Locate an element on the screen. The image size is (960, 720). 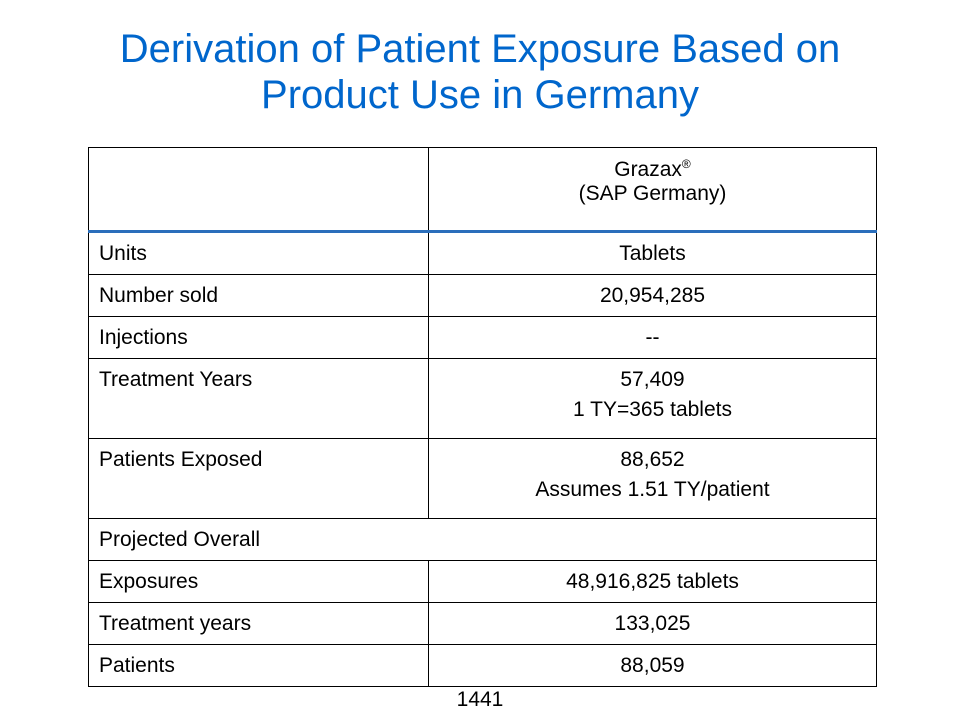
row-value: 48,916,825 tablets is located at coordinates (652, 581).